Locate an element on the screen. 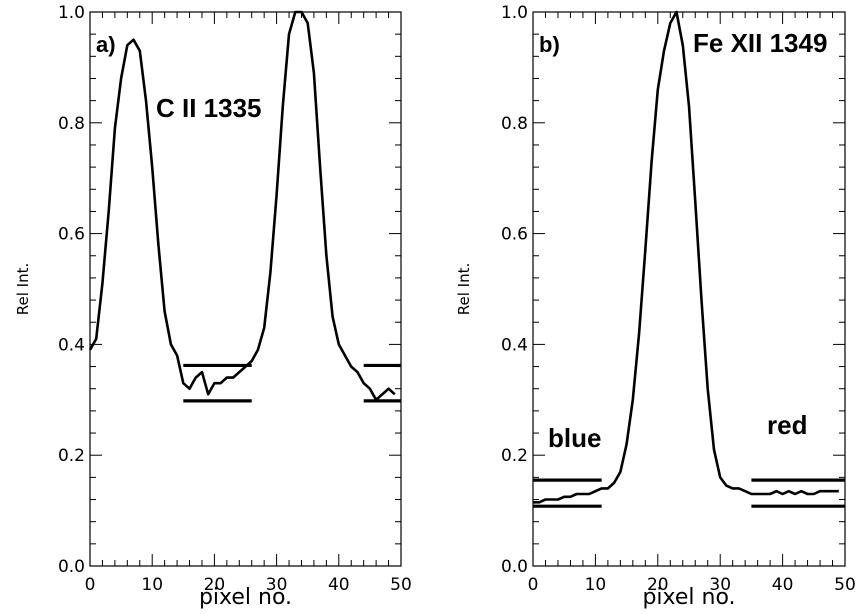 The height and width of the screenshot is (614, 863). panel-label: a) is located at coordinates (106, 44).